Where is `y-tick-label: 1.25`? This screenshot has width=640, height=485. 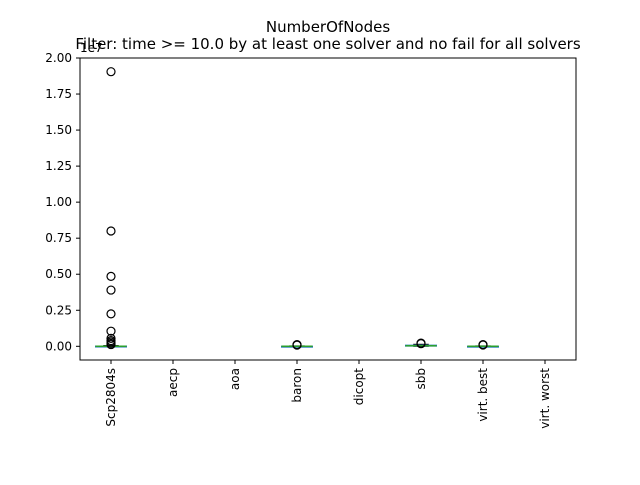 y-tick-label: 1.25 is located at coordinates (58, 166).